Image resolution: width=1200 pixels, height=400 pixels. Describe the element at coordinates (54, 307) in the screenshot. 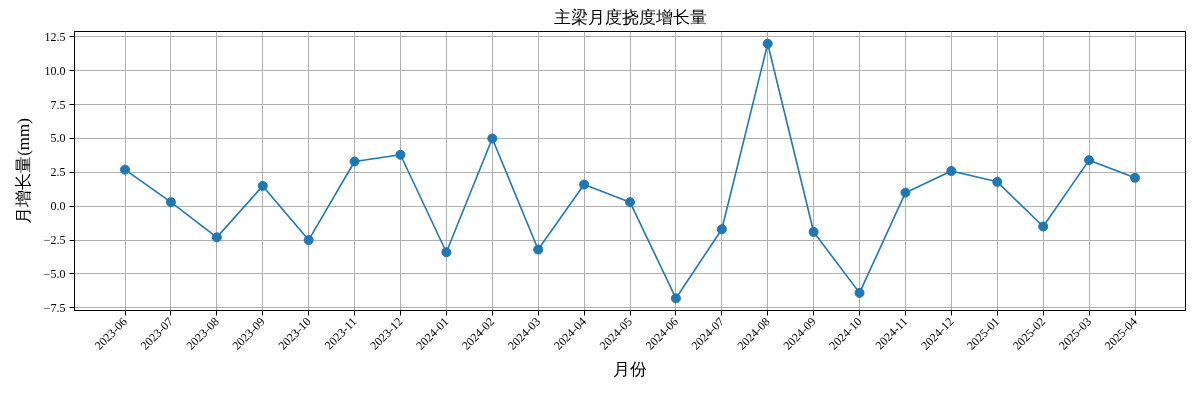

I see `y-tick-label: −7.5` at that location.